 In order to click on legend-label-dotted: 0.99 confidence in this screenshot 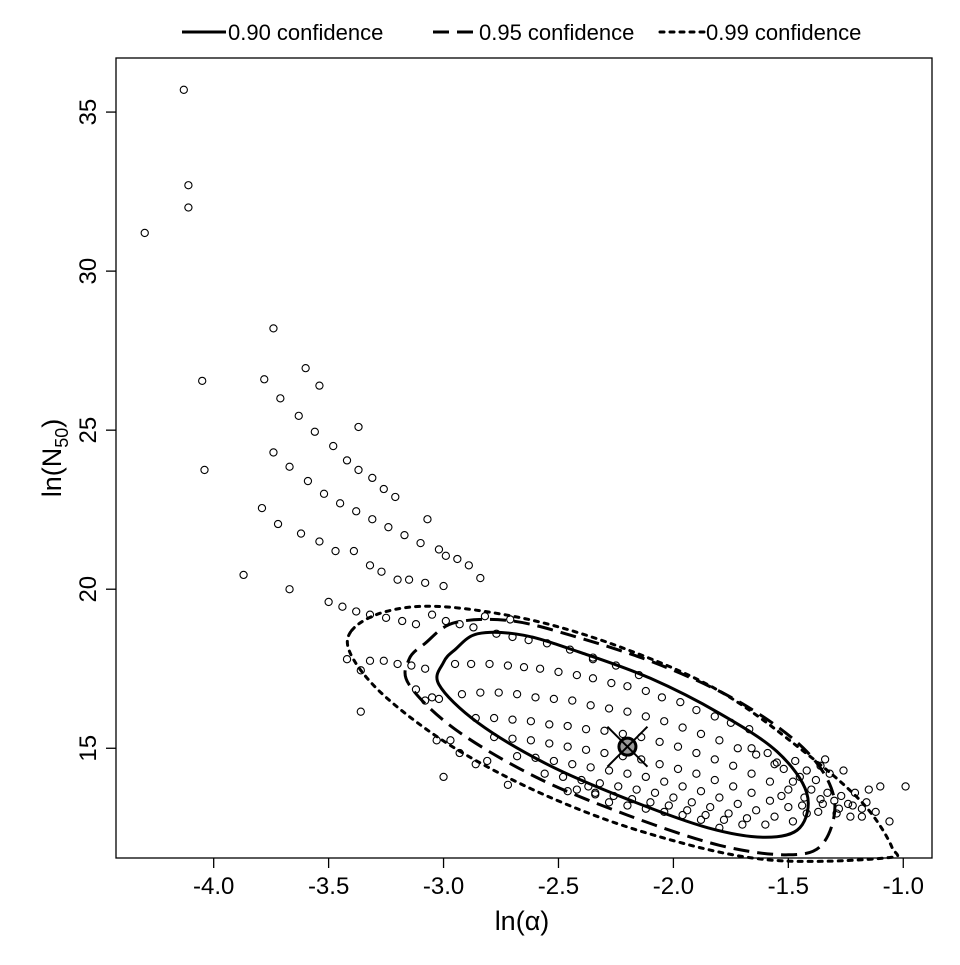, I will do `click(783, 32)`.